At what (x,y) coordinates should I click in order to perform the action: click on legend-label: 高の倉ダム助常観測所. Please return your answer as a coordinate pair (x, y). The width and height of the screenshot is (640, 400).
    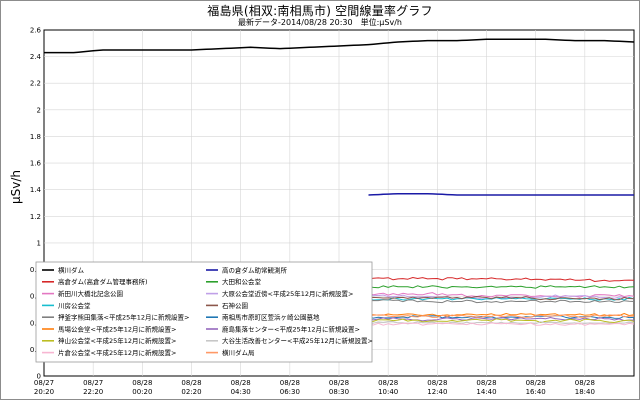
    Looking at the image, I should click on (255, 269).